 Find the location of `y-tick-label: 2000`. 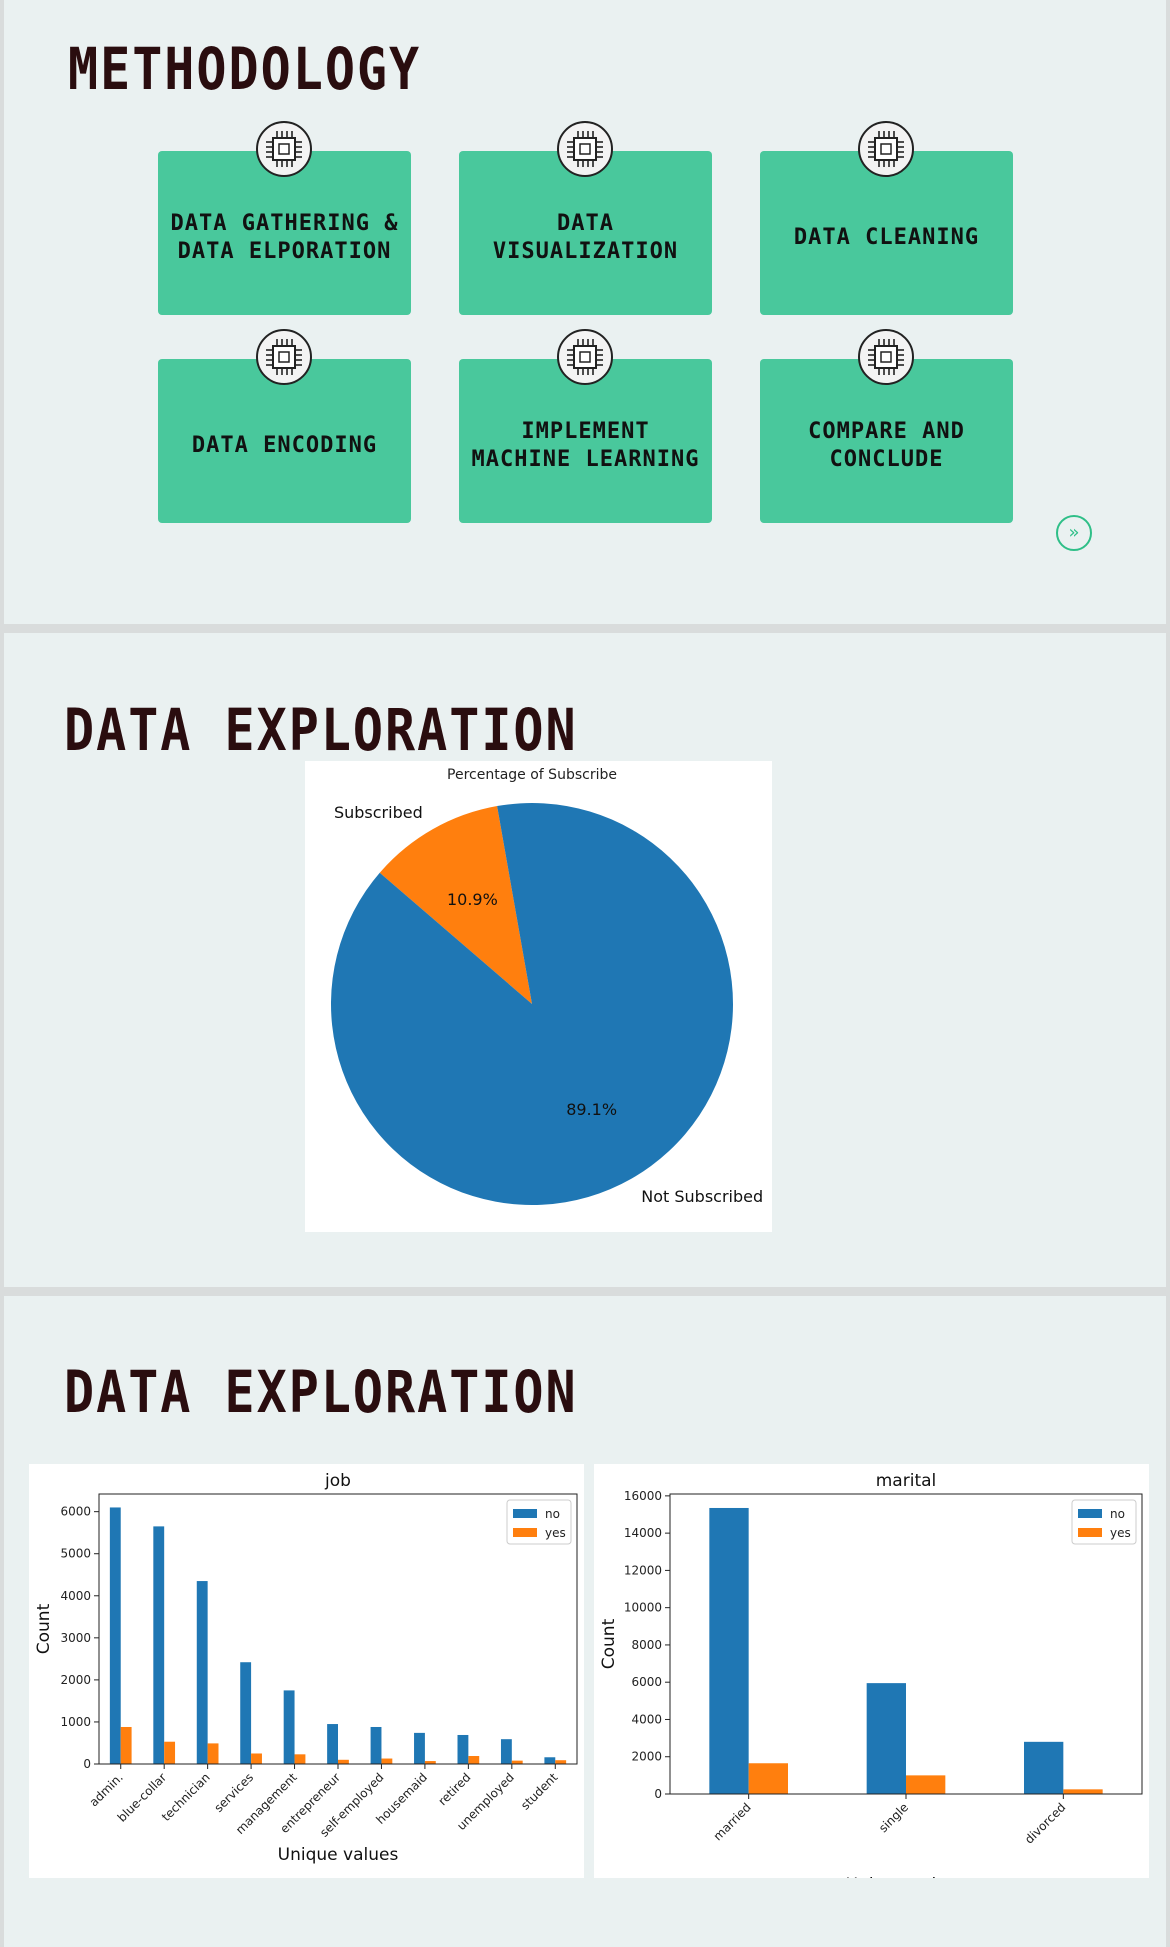

y-tick-label: 2000 is located at coordinates (646, 1757).